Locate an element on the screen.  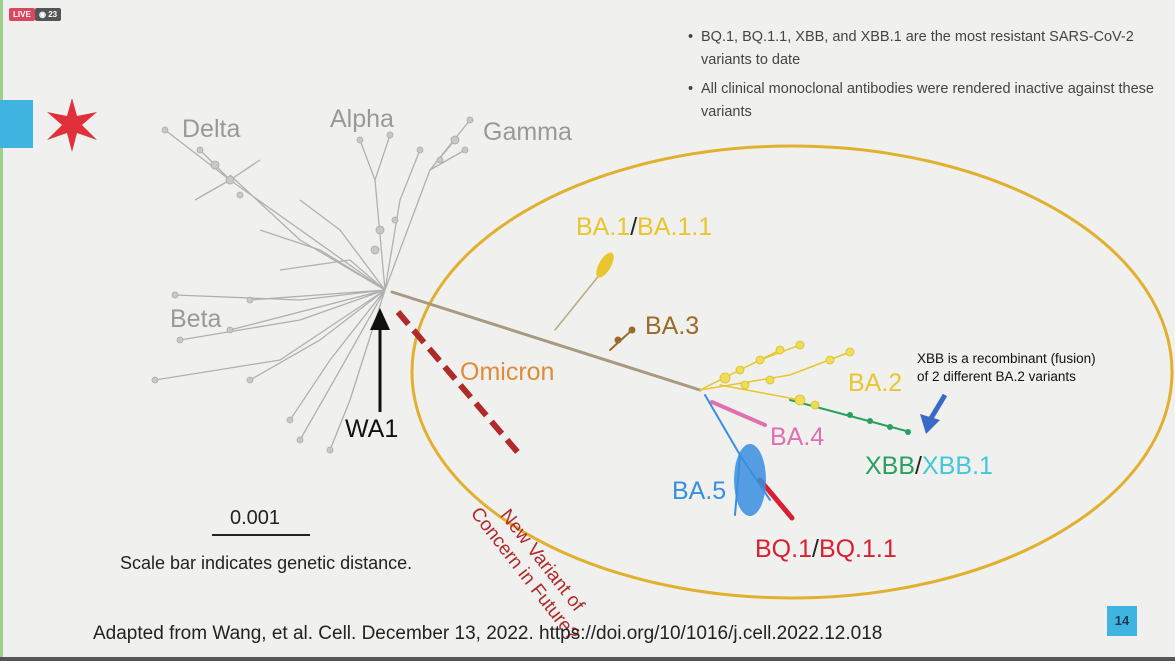
bq1-text: BQ.1 is located at coordinates (783, 549).